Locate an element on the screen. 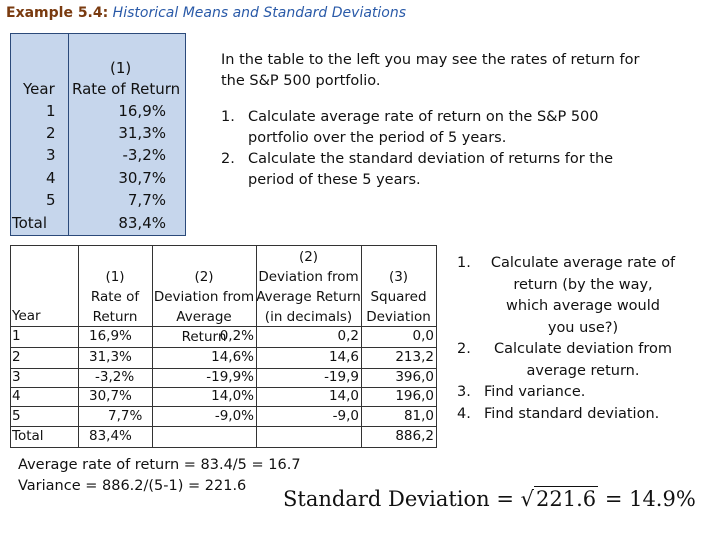 The height and width of the screenshot is (540, 720). total-value: 83,4% is located at coordinates (142, 223).